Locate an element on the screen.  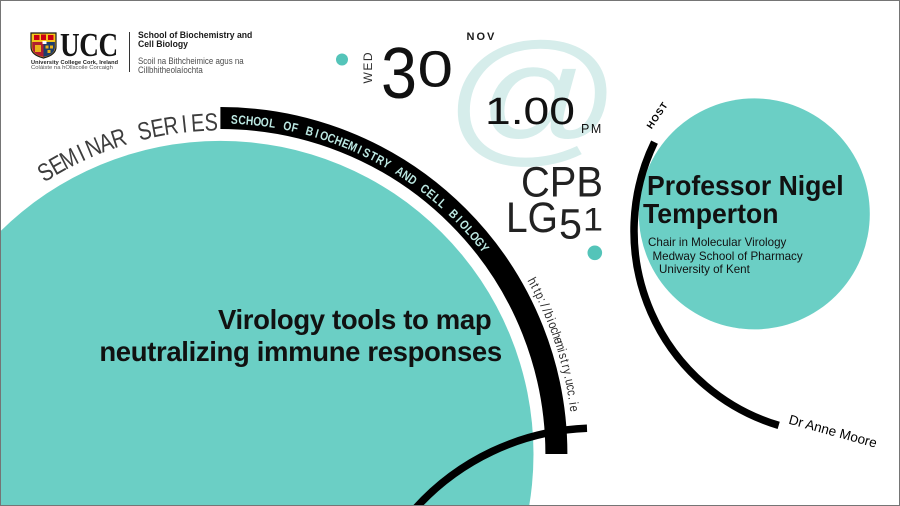
svg-text: B is located at coordinates (309, 132).